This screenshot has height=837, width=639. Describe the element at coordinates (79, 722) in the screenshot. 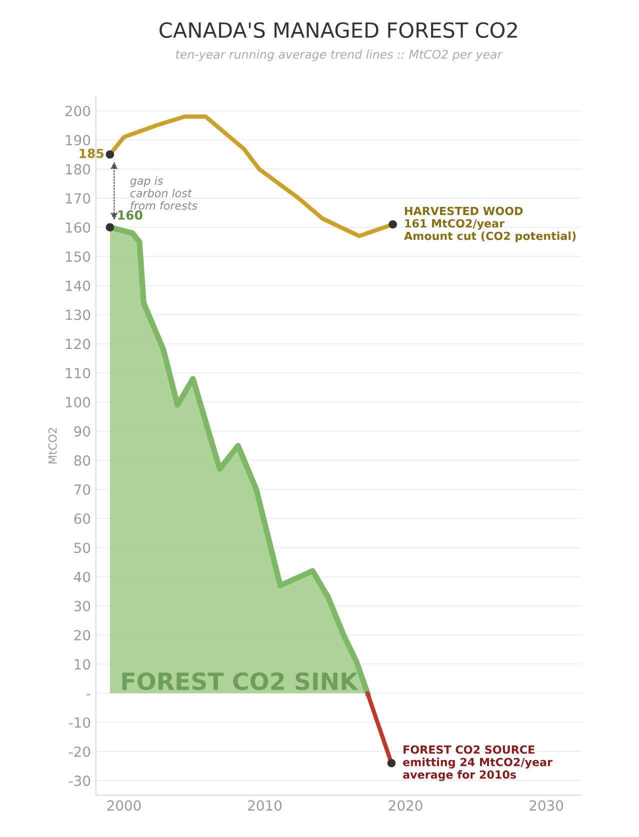

I see `y-tick-label: -10` at that location.